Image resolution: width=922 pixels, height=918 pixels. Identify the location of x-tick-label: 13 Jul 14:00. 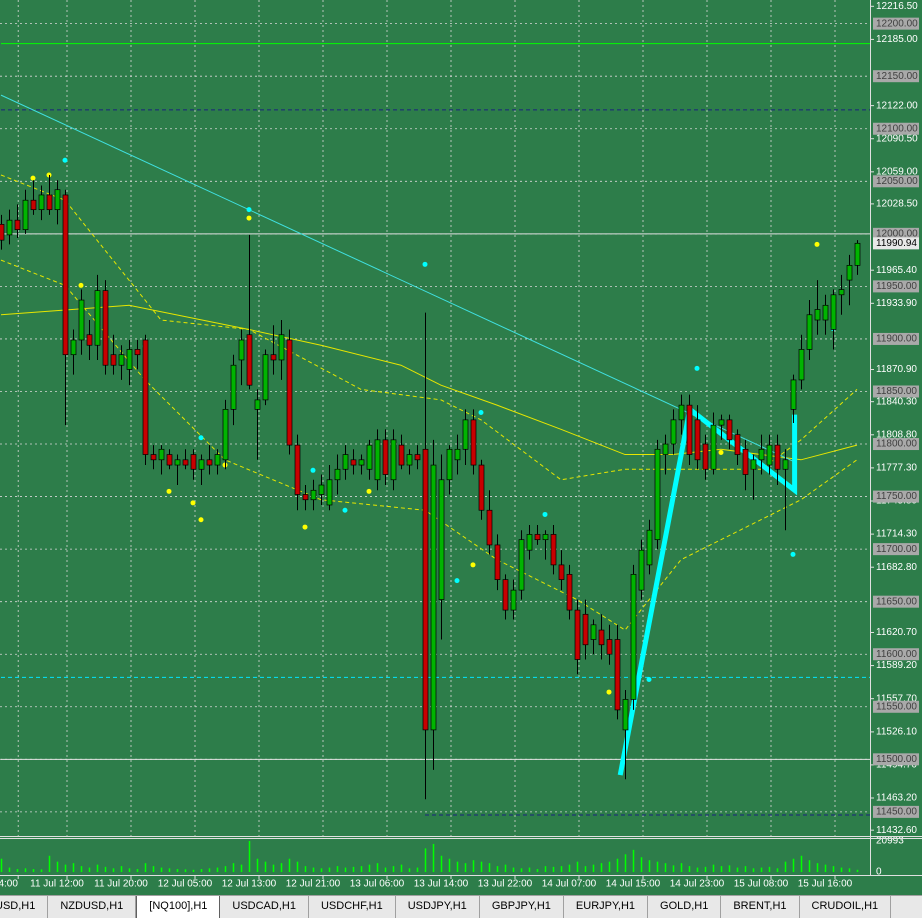
(441, 884).